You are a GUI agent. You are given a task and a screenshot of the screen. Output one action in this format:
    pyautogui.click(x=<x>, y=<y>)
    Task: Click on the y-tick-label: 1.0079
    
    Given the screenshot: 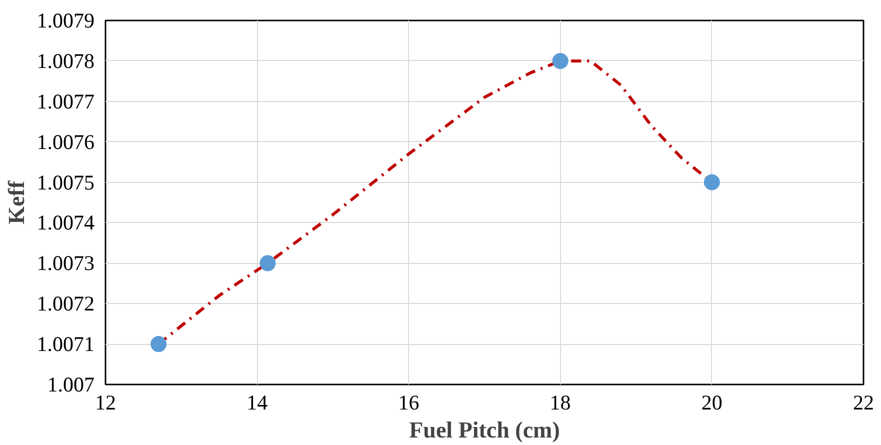 What is the action you would take?
    pyautogui.click(x=65, y=20)
    